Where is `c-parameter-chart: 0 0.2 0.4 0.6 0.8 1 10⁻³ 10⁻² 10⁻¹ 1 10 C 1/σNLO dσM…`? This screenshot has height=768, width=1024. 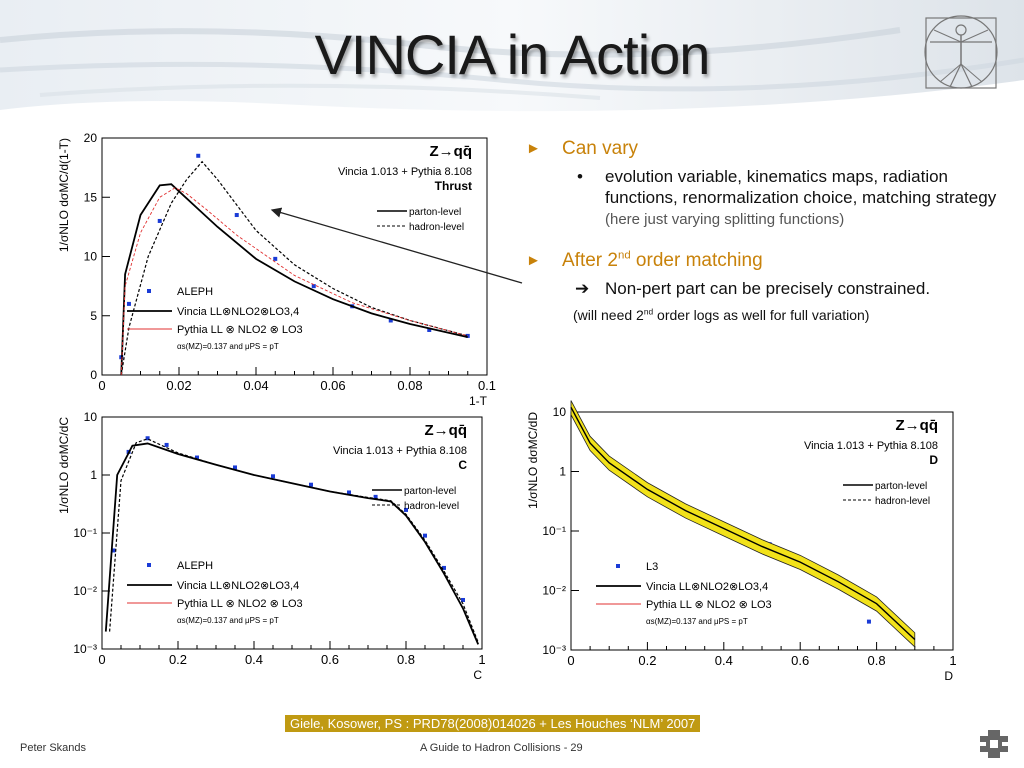
c-parameter-chart: 0 0.2 0.4 0.6 0.8 1 10⁻³ 10⁻² 10⁻¹ 1 10 C 1/σNLO dσM… is located at coordinates (271, 546).